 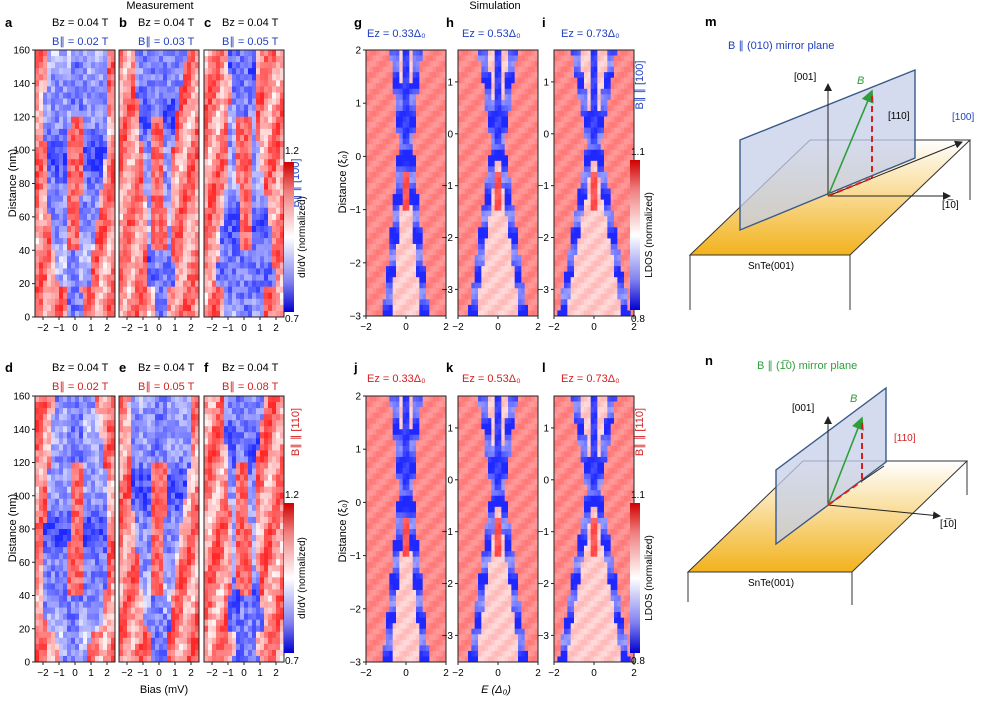 I want to click on bpar-label: B∥ = 0.05 T, so click(x=250, y=42).